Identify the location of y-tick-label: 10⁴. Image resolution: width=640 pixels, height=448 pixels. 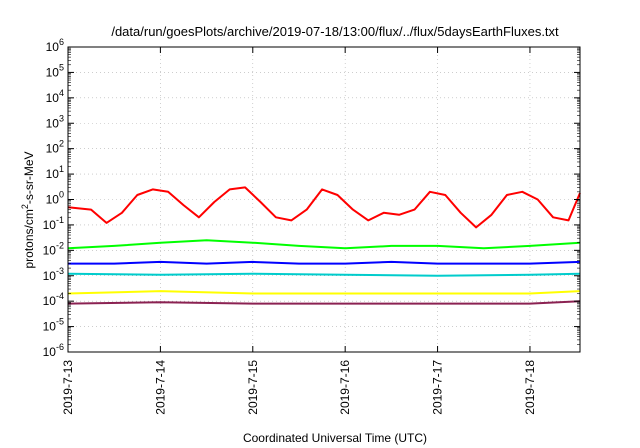
(55, 96).